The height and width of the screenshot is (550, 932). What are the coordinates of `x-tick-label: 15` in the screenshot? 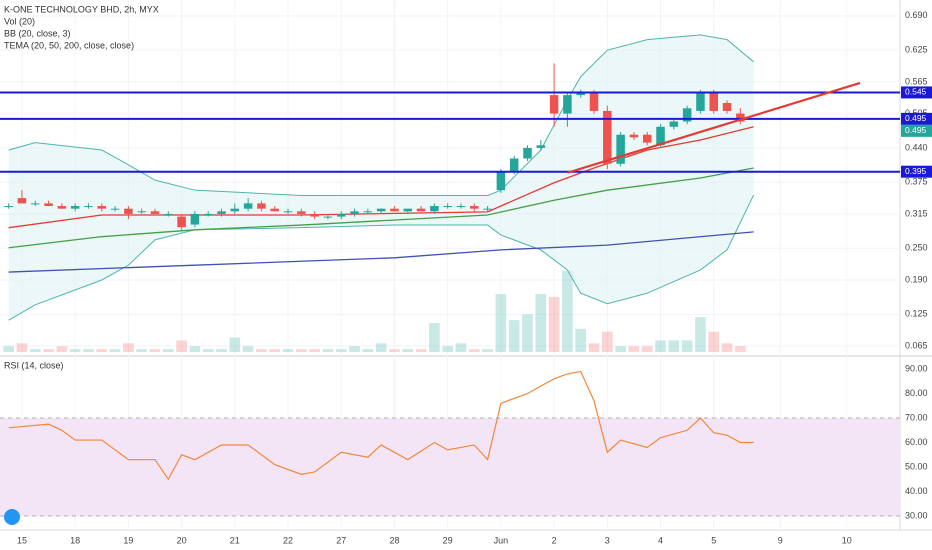 It's located at (22, 540).